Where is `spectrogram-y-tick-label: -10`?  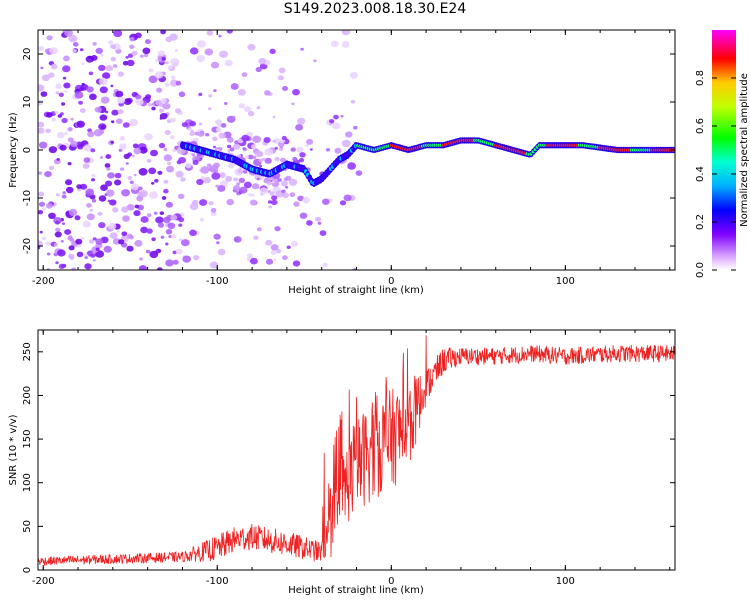 spectrogram-y-tick-label: -10 is located at coordinates (27, 198).